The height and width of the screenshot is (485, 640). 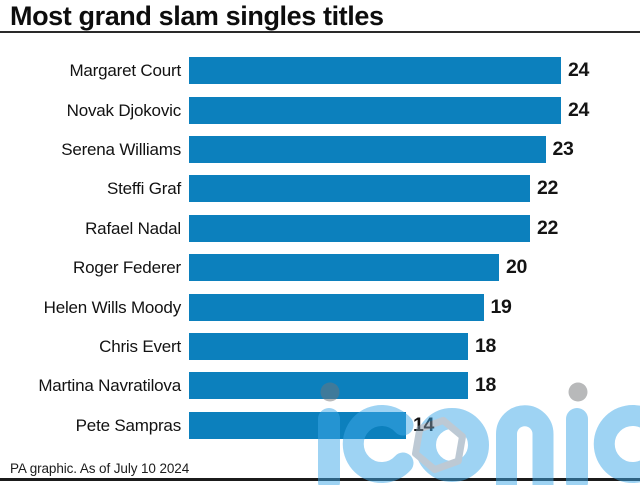 What do you see at coordinates (125, 71) in the screenshot?
I see `player-label: Margaret Court` at bounding box center [125, 71].